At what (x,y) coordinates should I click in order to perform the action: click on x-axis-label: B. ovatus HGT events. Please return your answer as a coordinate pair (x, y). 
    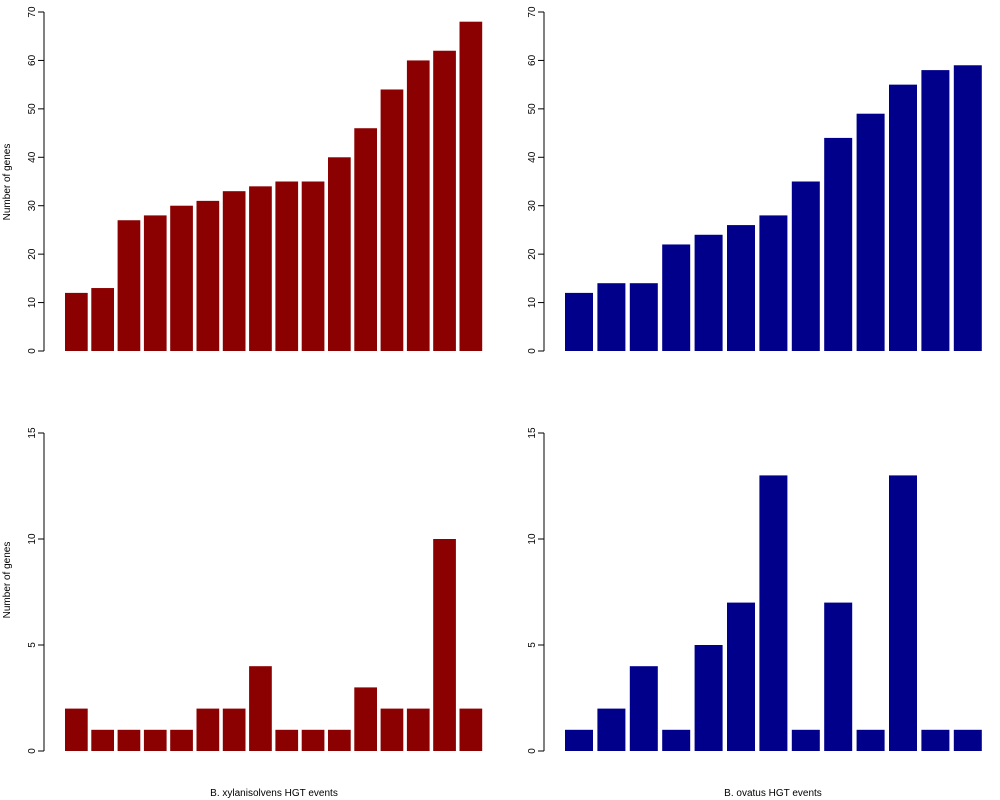
    Looking at the image, I should click on (773, 793).